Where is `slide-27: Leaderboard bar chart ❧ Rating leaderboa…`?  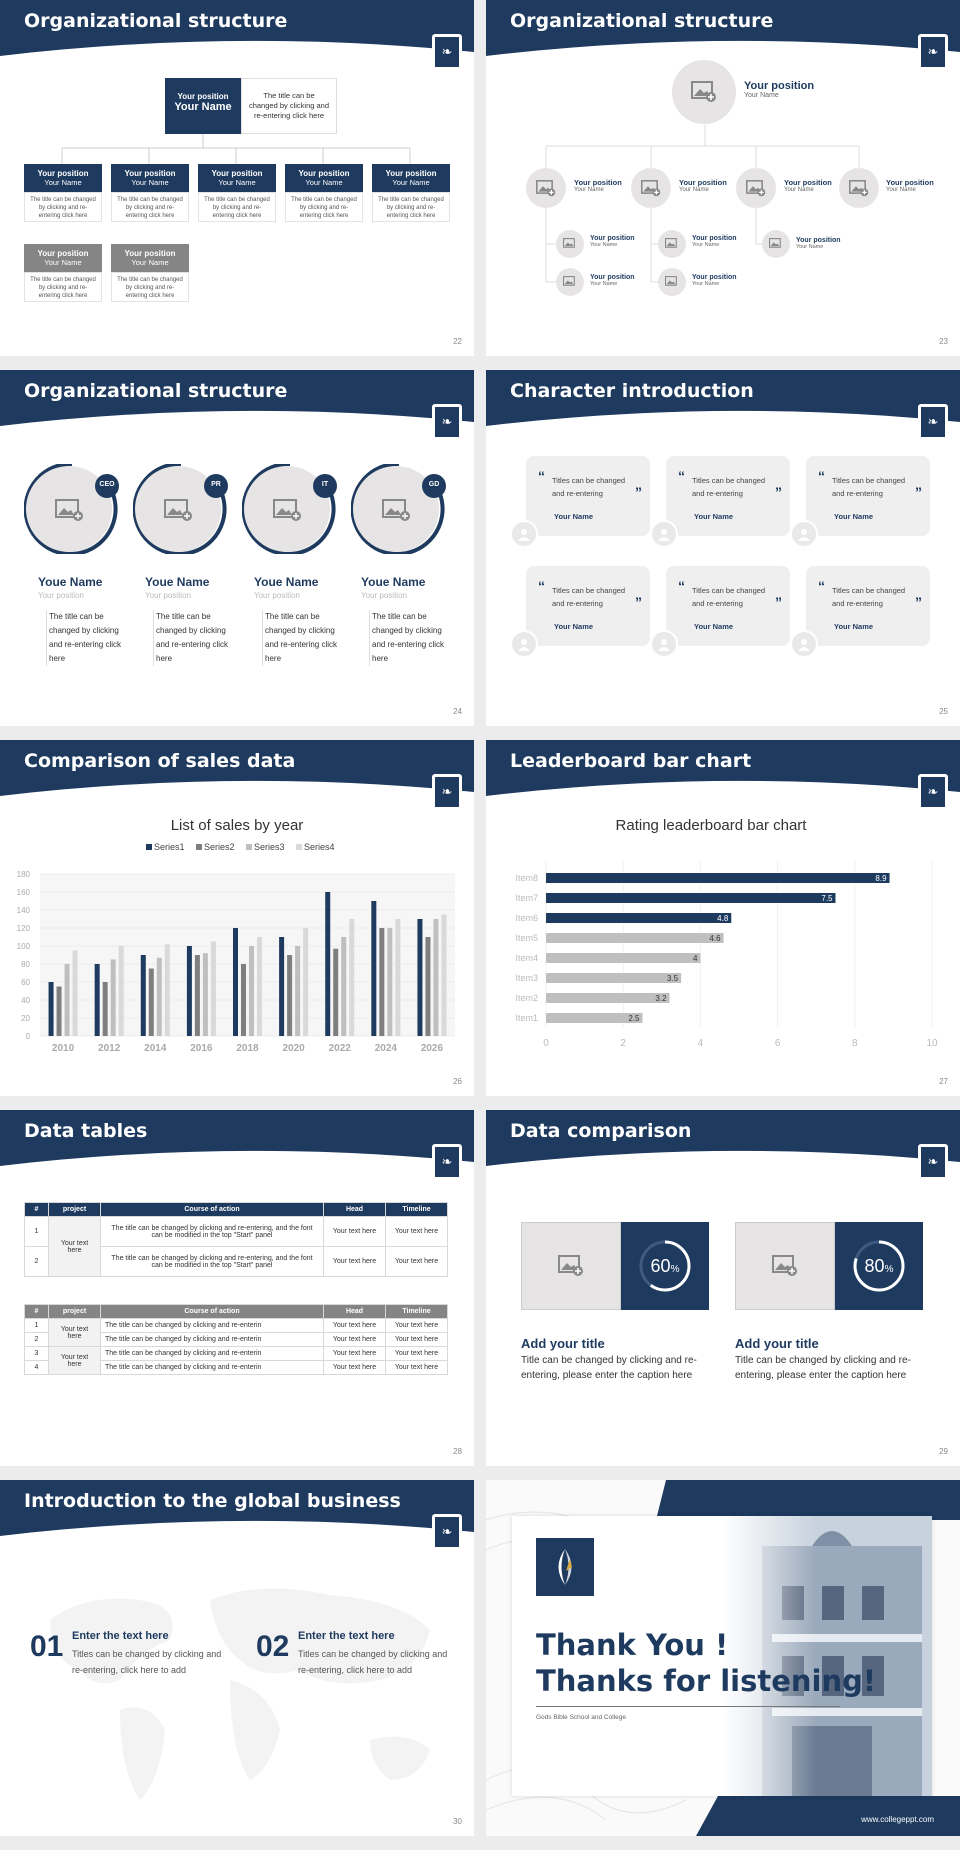
slide-27: Leaderboard bar chart ❧ Rating leaderboa… is located at coordinates (723, 918).